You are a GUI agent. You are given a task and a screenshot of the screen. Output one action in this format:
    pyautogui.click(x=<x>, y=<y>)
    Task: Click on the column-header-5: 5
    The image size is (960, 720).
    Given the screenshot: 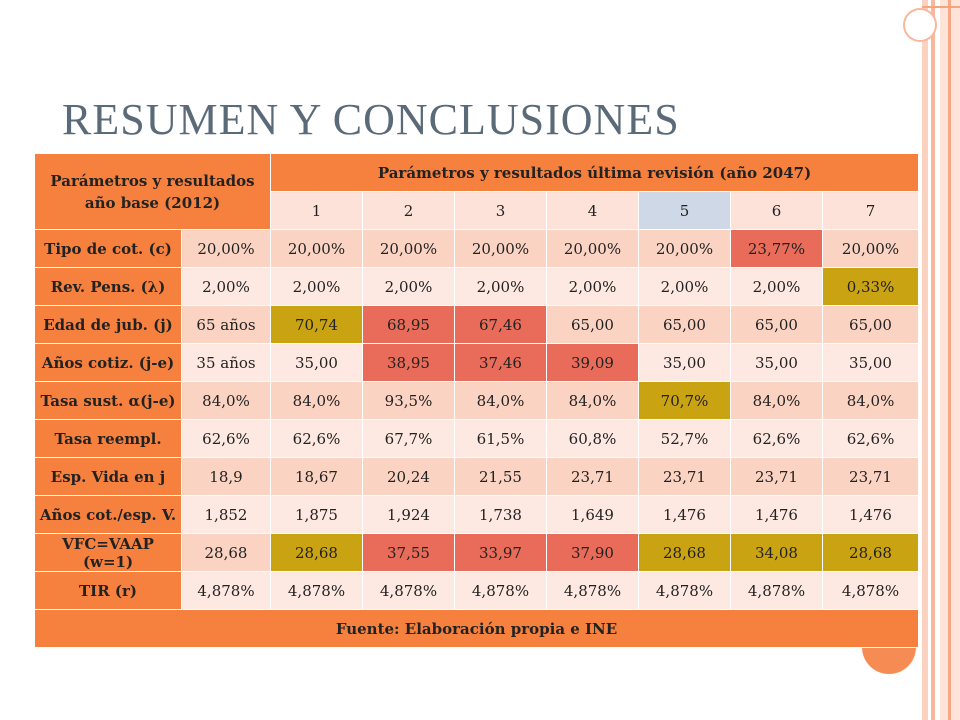 What is the action you would take?
    pyautogui.click(x=684, y=210)
    